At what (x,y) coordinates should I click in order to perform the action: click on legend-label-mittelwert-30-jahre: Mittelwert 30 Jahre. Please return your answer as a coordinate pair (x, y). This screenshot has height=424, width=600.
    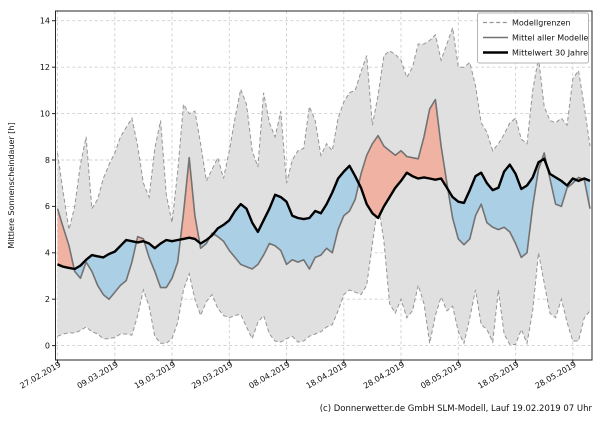
    Looking at the image, I should click on (550, 52).